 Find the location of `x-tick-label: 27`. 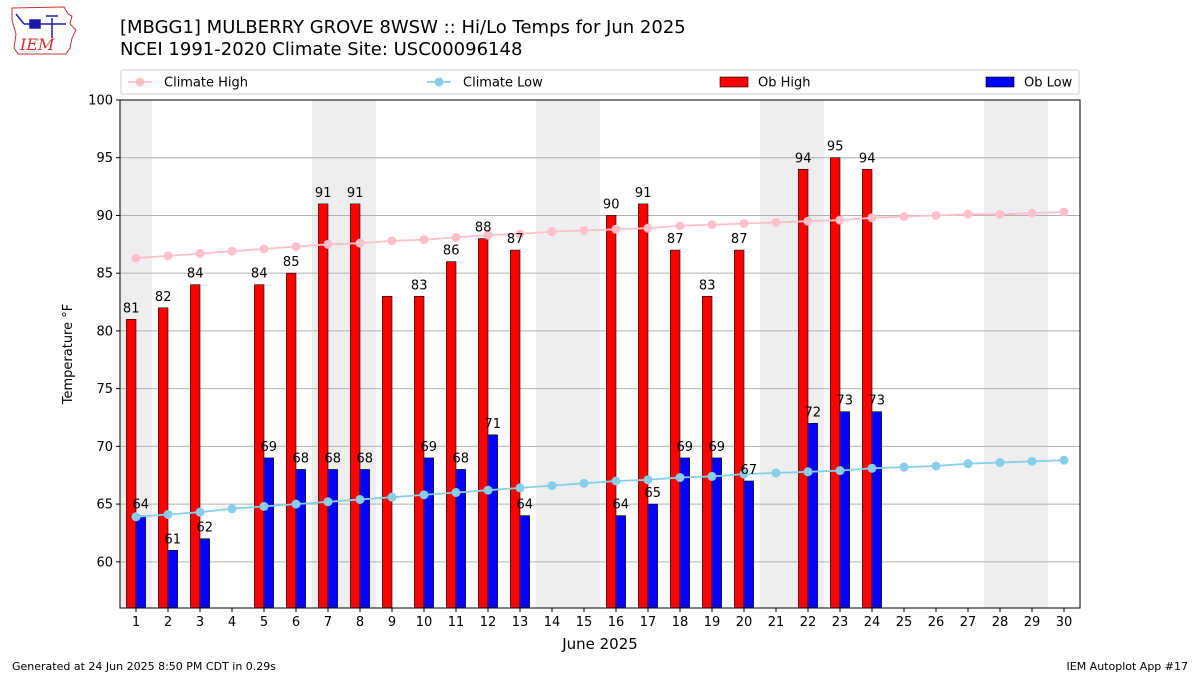

x-tick-label: 27 is located at coordinates (968, 622).